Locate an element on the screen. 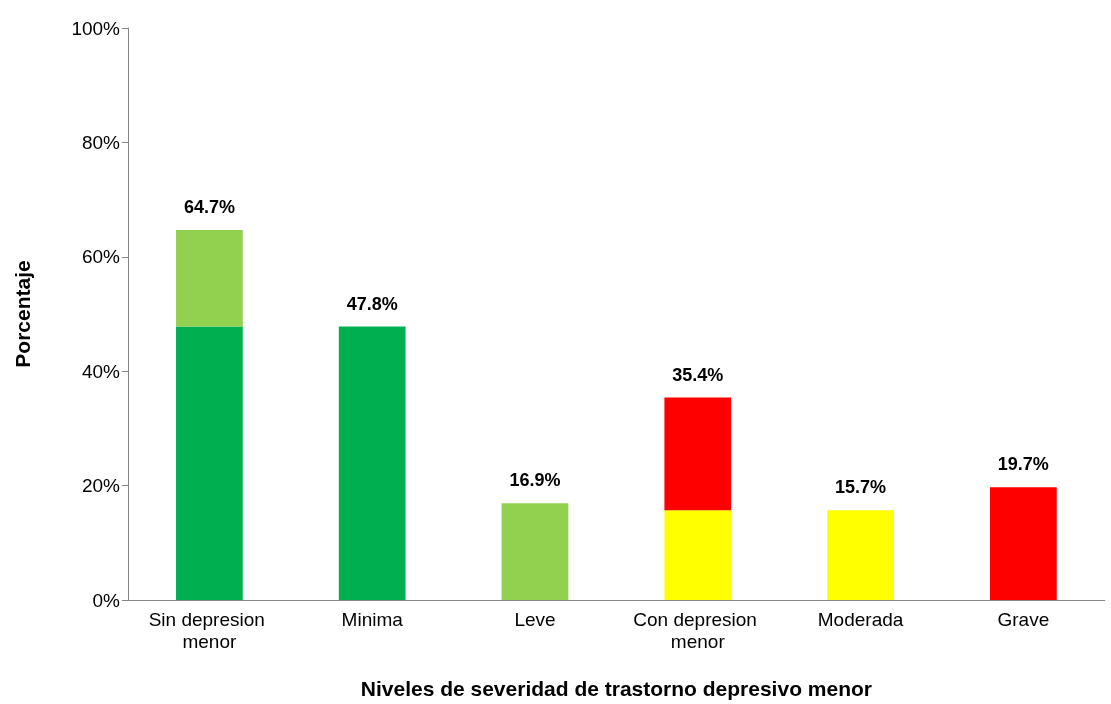 The height and width of the screenshot is (704, 1111). x-tick-label: Minima is located at coordinates (372, 619).